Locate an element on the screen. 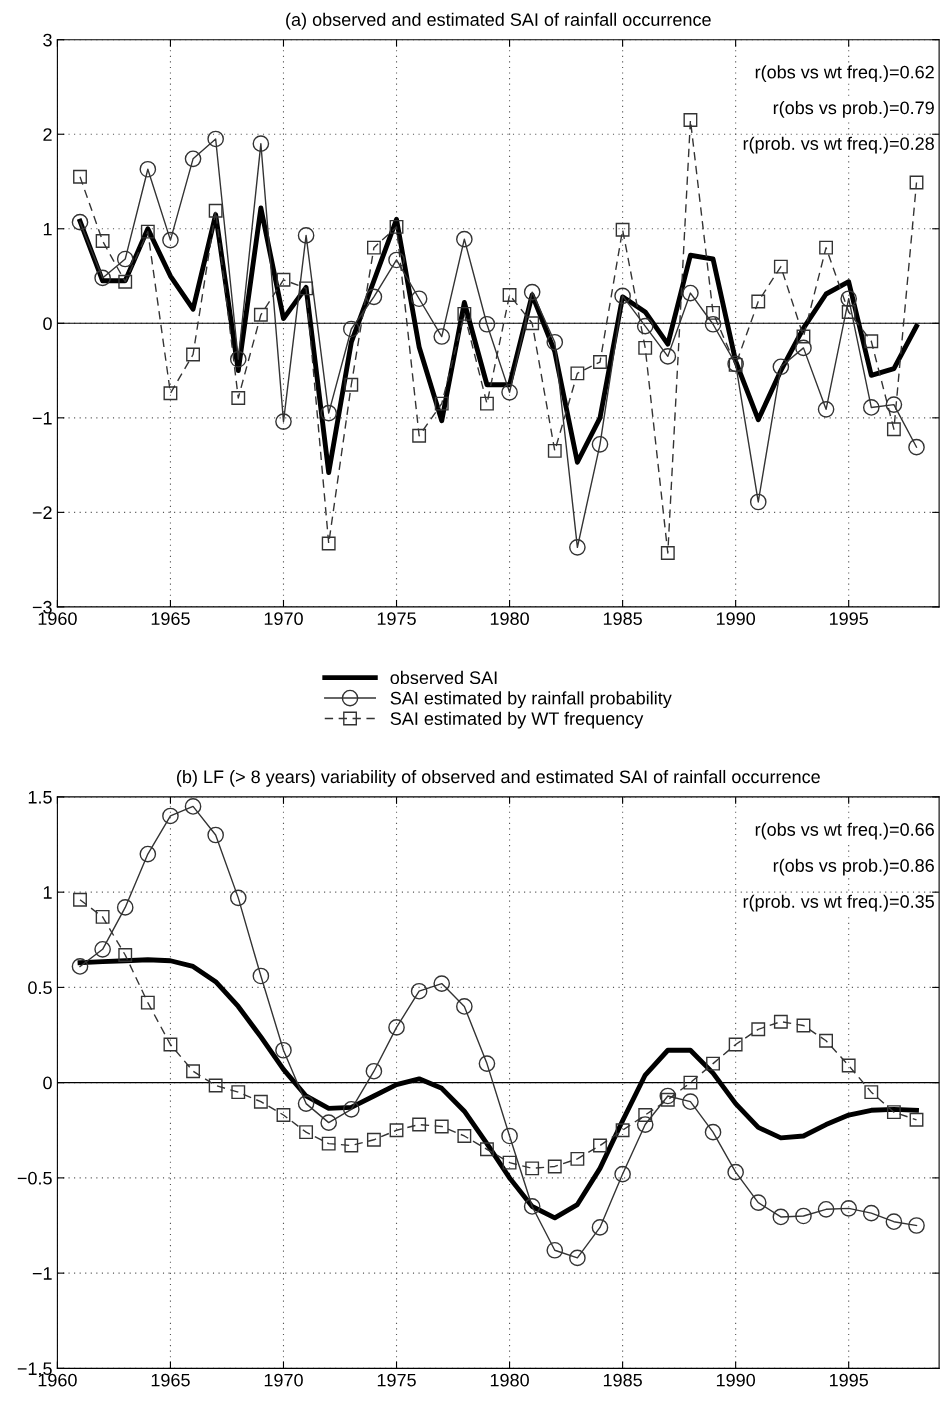 Image resolution: width=941 pixels, height=1418 pixels. annotation: r(prob. vs wt freq.)=0.35 is located at coordinates (838, 903).